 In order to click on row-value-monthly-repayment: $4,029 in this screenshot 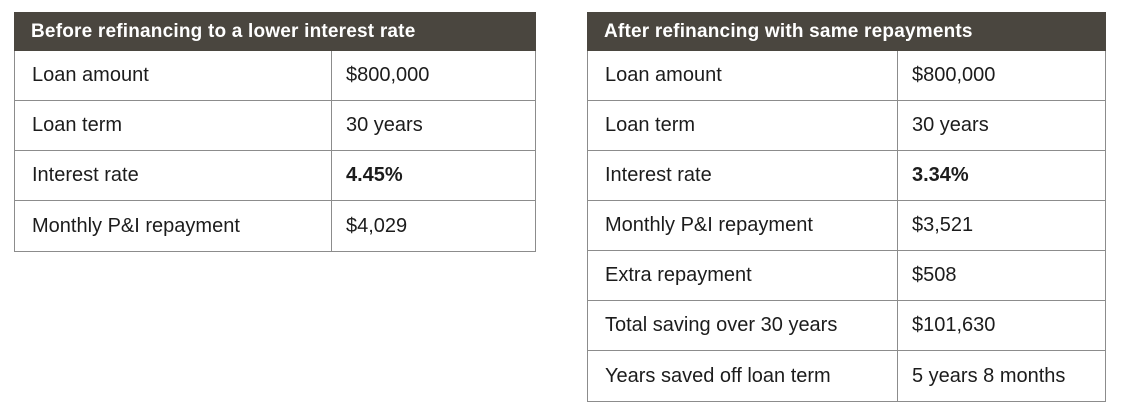, I will do `click(377, 225)`.